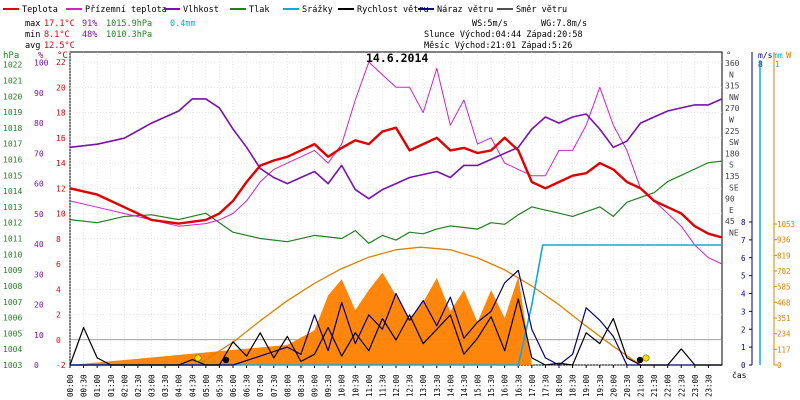 This screenshot has height=400, width=800. I want to click on ms-tick-label: 0, so click(743, 365).